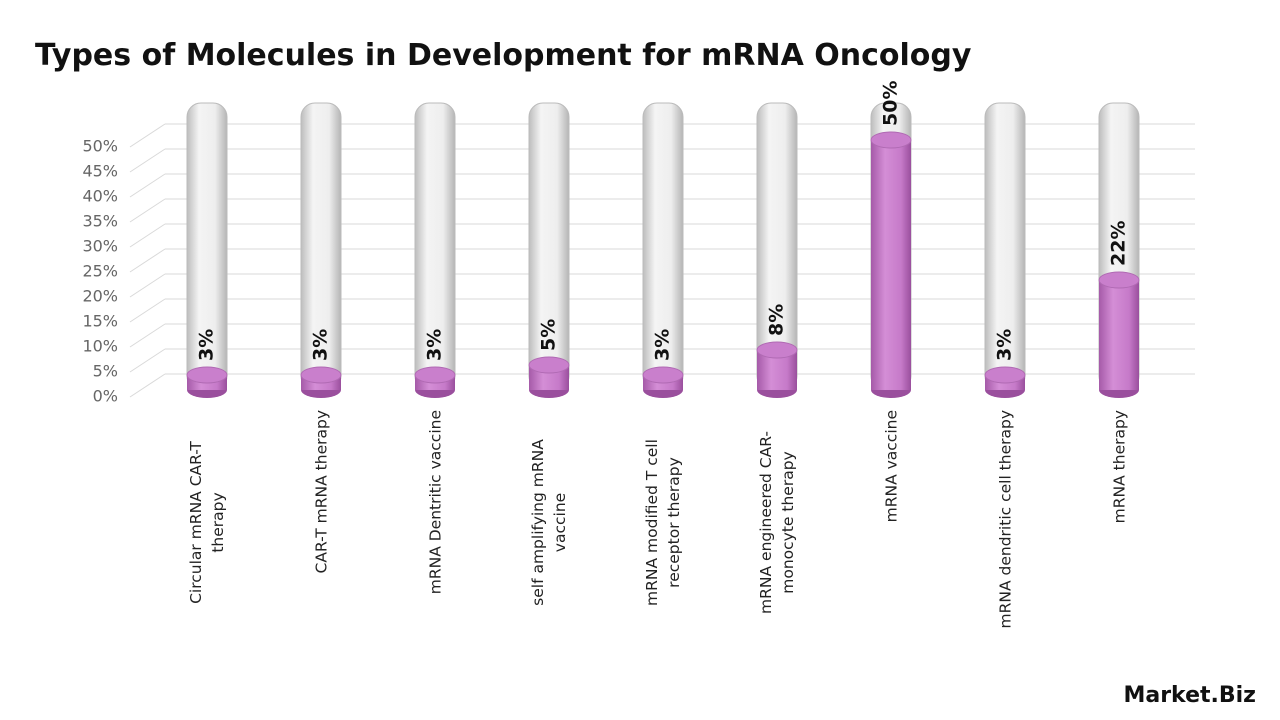 The width and height of the screenshot is (1280, 720). Describe the element at coordinates (100, 146) in the screenshot. I see `y-tick-label: 50%` at that location.